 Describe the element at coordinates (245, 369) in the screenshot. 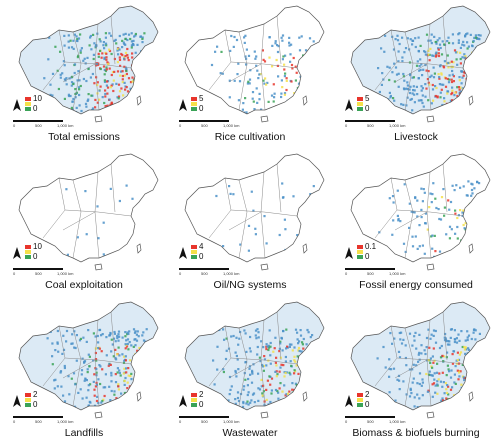

I see `province-boundary` at that location.